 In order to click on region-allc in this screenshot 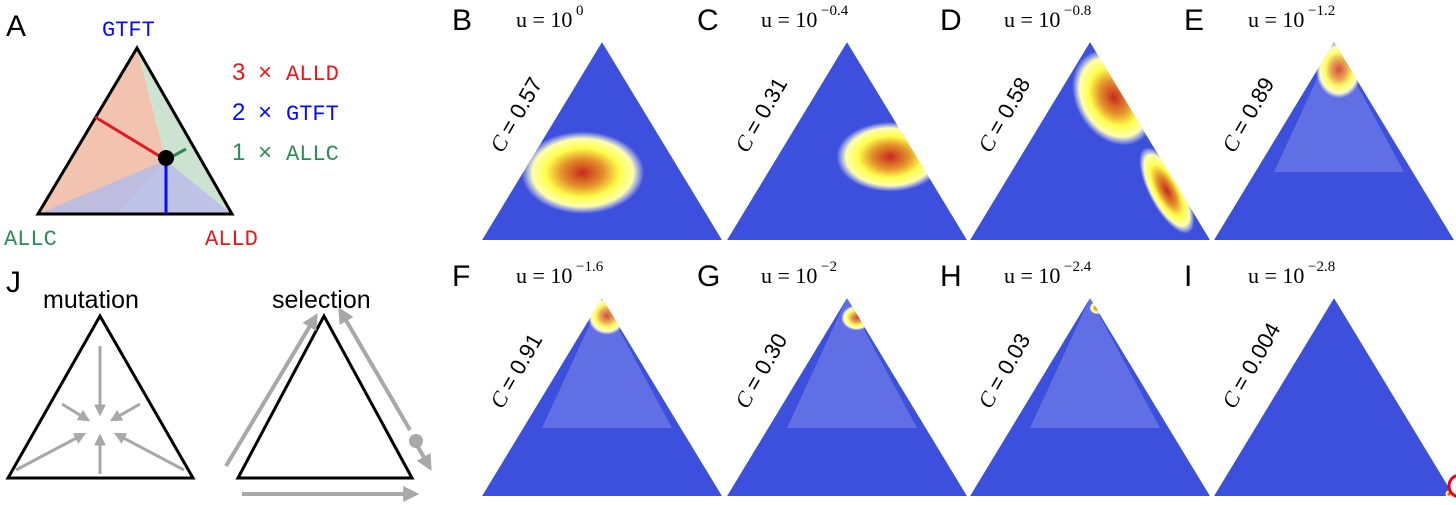, I will do `click(102, 131)`.